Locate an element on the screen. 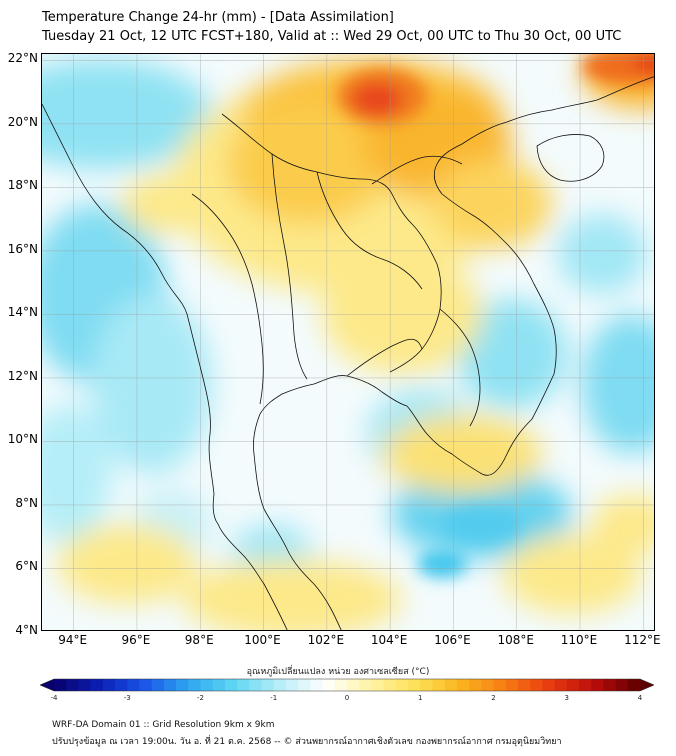 Image resolution: width=676 pixels, height=756 pixels. colorbar is located at coordinates (347, 685).